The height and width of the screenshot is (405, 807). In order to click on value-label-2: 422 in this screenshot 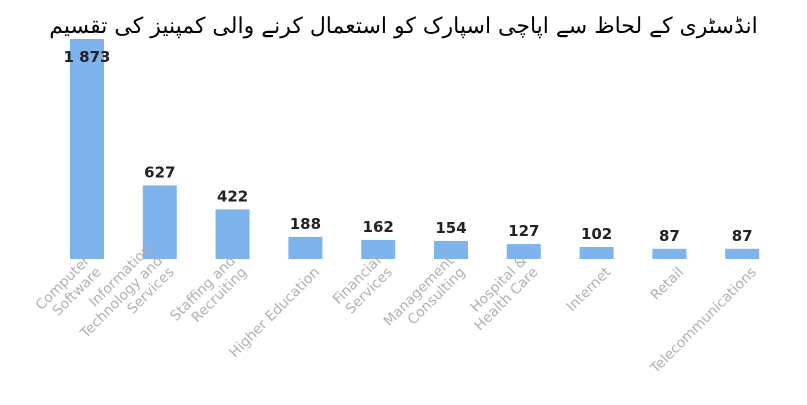, I will do `click(232, 196)`.